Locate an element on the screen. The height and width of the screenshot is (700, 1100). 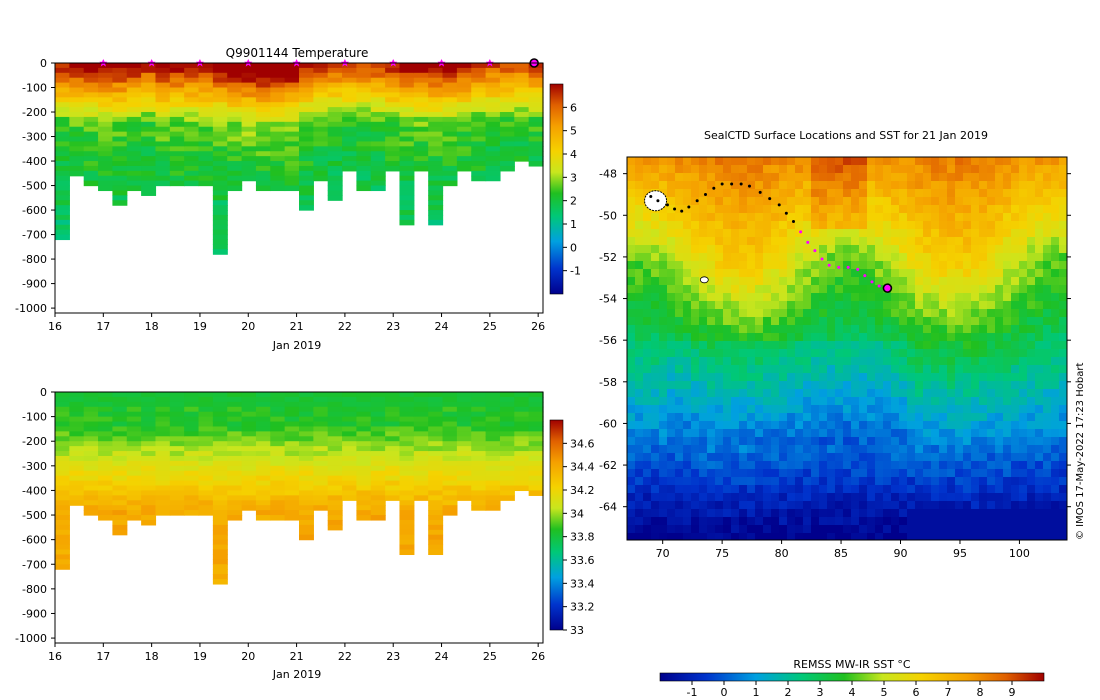
colorbar-tick-label: 3 is located at coordinates (820, 692).